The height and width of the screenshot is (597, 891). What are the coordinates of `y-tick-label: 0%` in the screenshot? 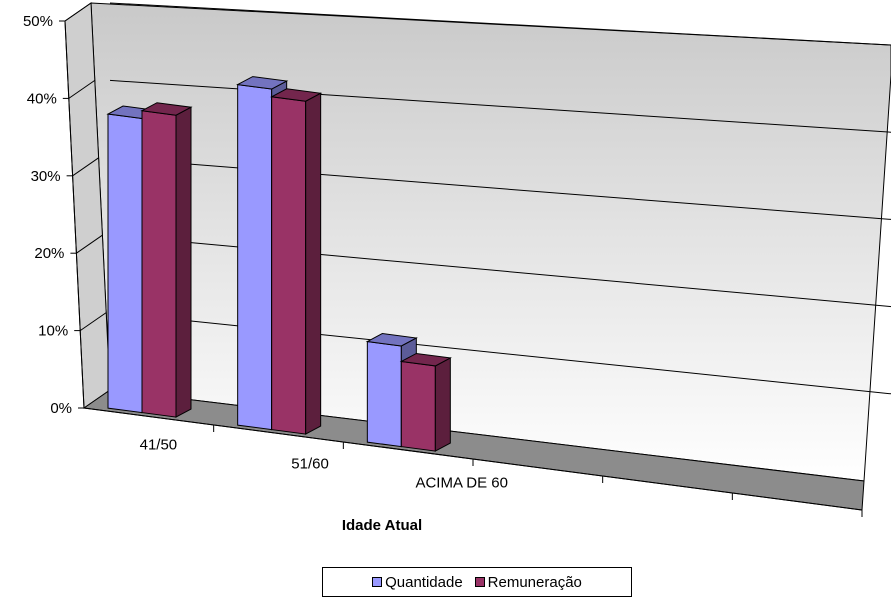 It's located at (61, 408).